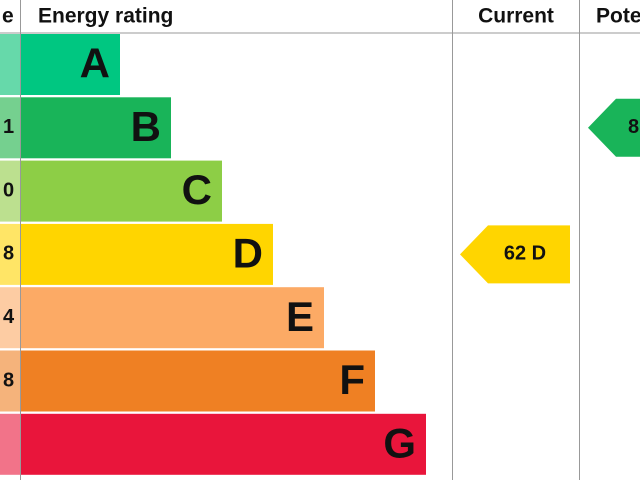 Image resolution: width=640 pixels, height=480 pixels. What do you see at coordinates (248, 252) in the screenshot?
I see `band-letter: D` at bounding box center [248, 252].